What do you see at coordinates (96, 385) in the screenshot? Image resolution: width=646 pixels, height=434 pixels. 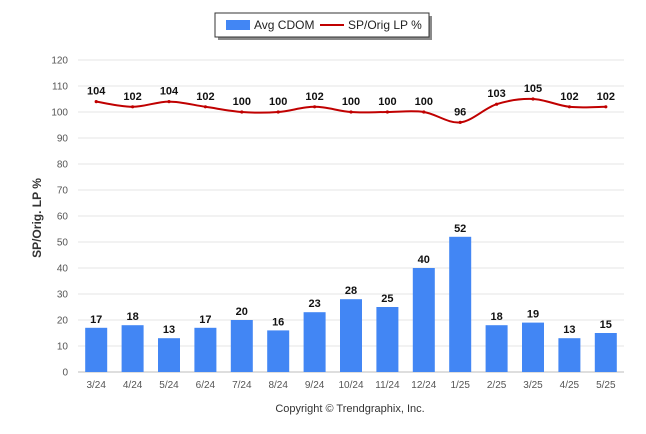 I see `x-tick-label: 3/24` at bounding box center [96, 385].